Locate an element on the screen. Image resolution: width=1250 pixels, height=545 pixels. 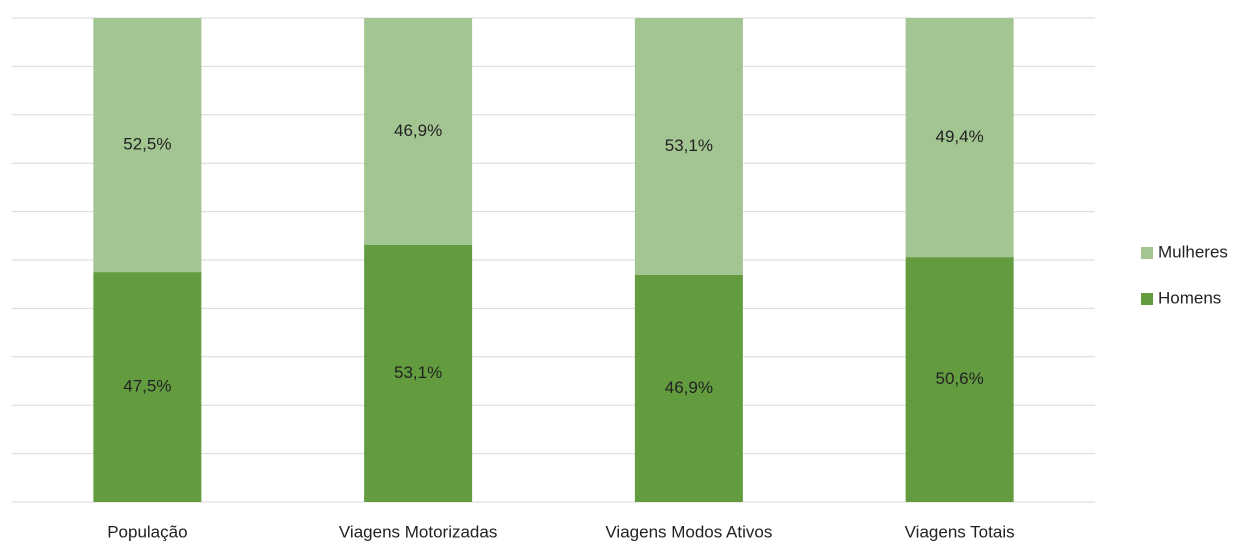
data-label: 49,4% is located at coordinates (960, 136).